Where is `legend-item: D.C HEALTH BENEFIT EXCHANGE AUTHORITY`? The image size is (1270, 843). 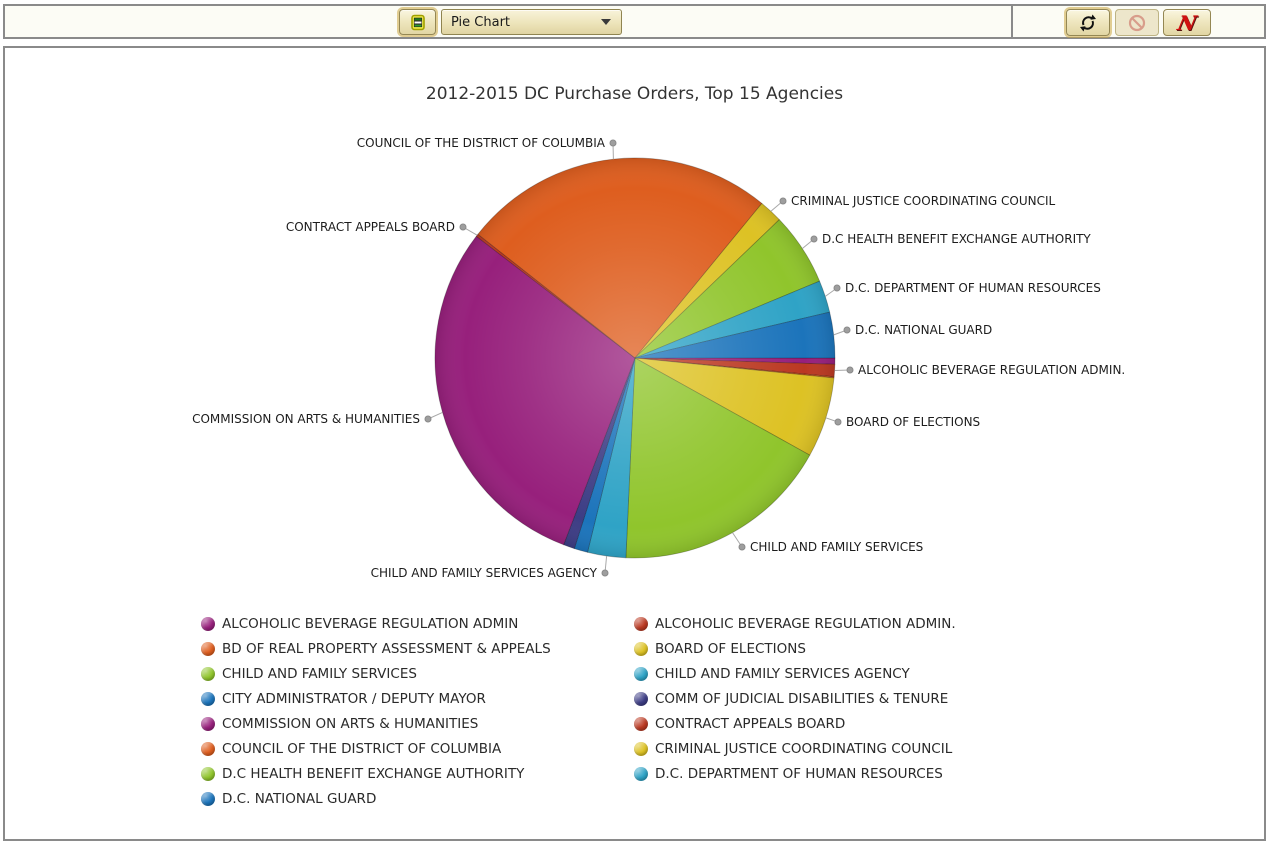 legend-item: D.C HEALTH BENEFIT EXCHANGE AUTHORITY is located at coordinates (362, 773).